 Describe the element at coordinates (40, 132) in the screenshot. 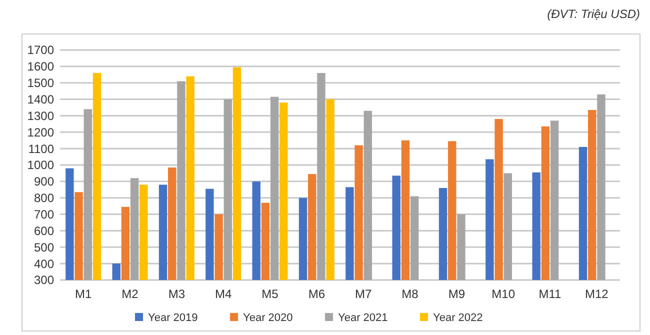

I see `y-tick-label: 1200` at that location.